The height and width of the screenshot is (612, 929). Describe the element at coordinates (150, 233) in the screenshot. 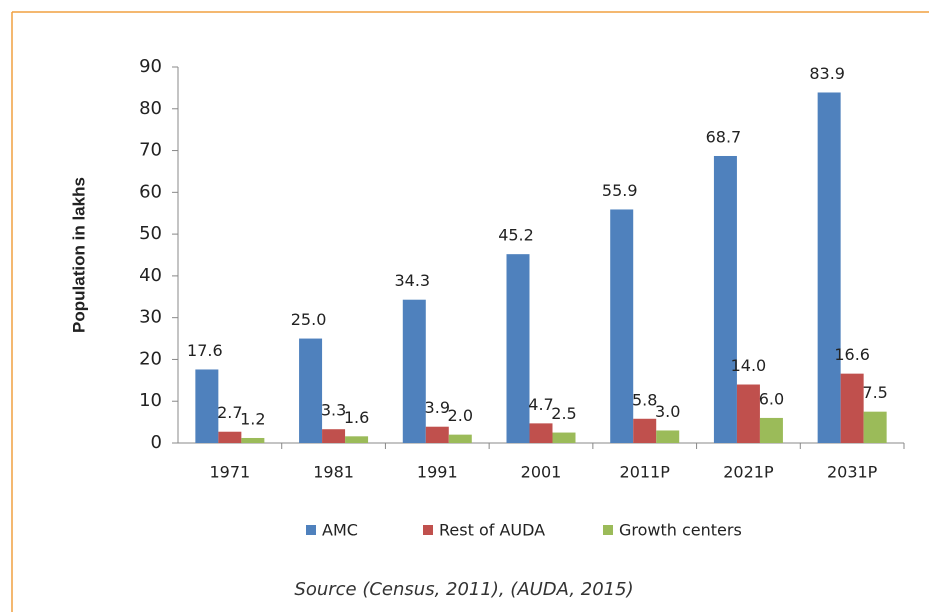

I see `y-tick-label: 50` at that location.